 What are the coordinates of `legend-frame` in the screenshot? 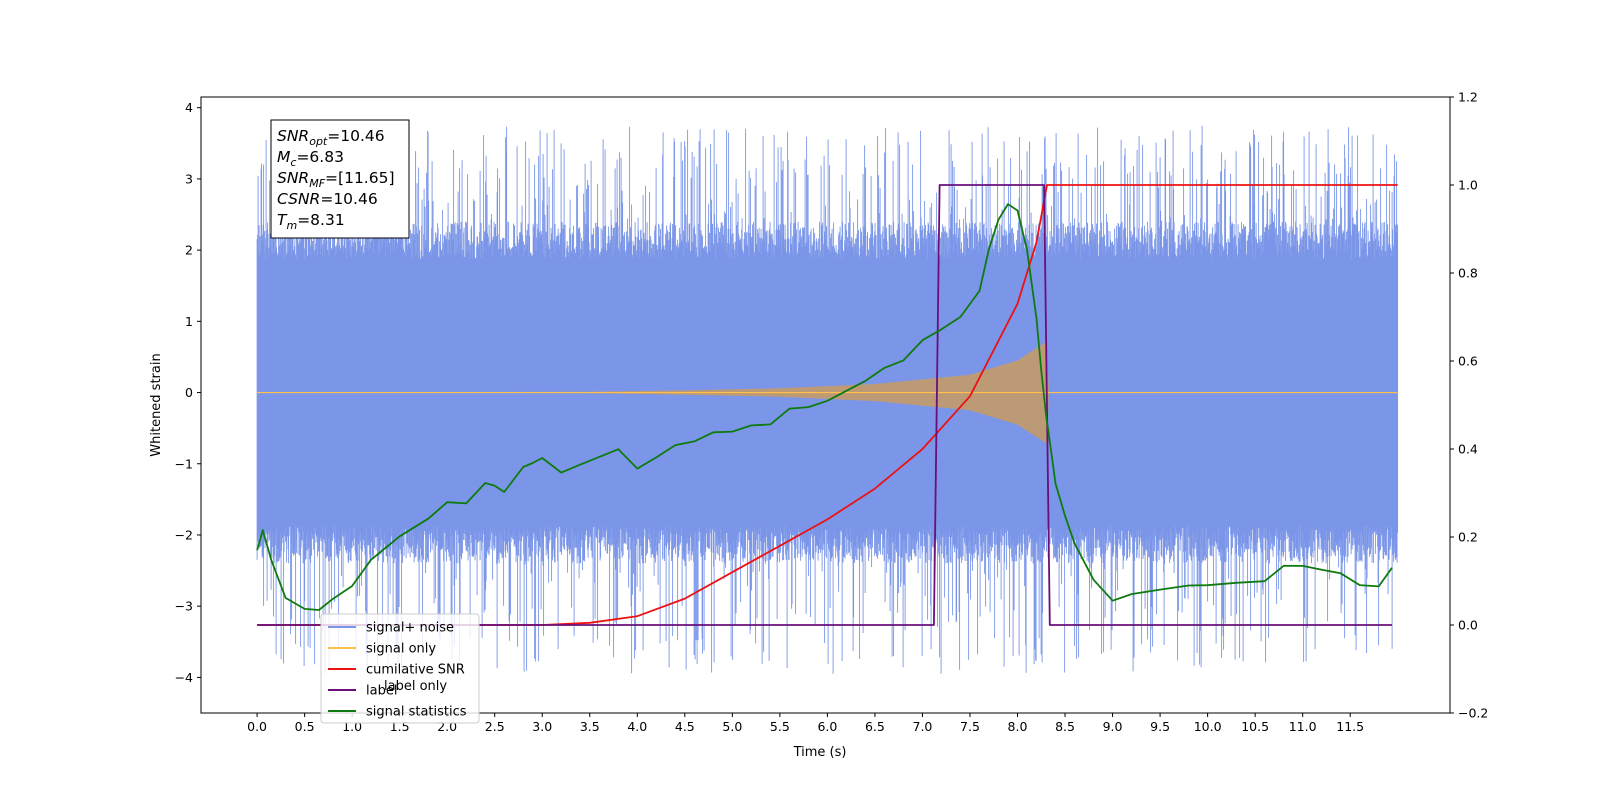 It's located at (400, 668).